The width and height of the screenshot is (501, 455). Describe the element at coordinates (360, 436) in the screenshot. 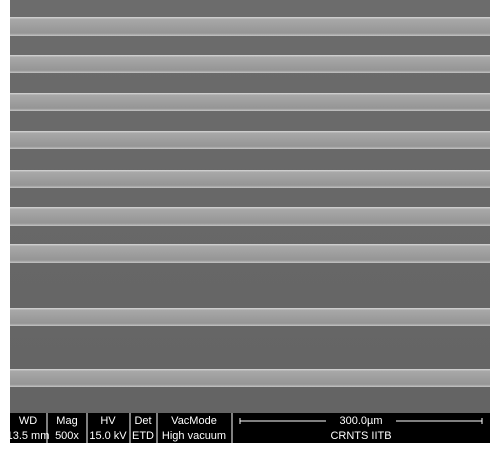

I see `institution: CRNTS IITB` at that location.